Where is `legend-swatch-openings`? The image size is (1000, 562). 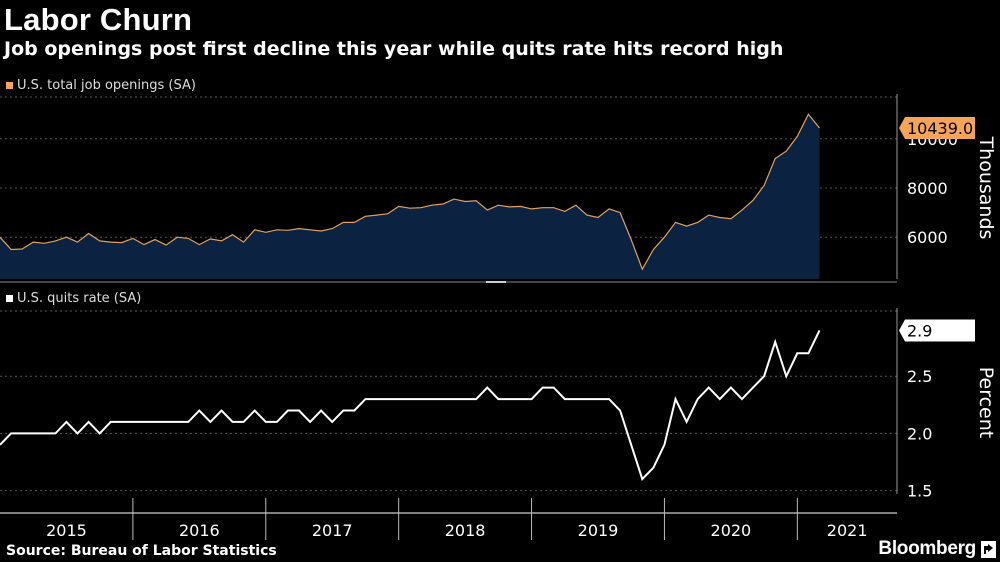 legend-swatch-openings is located at coordinates (9, 85).